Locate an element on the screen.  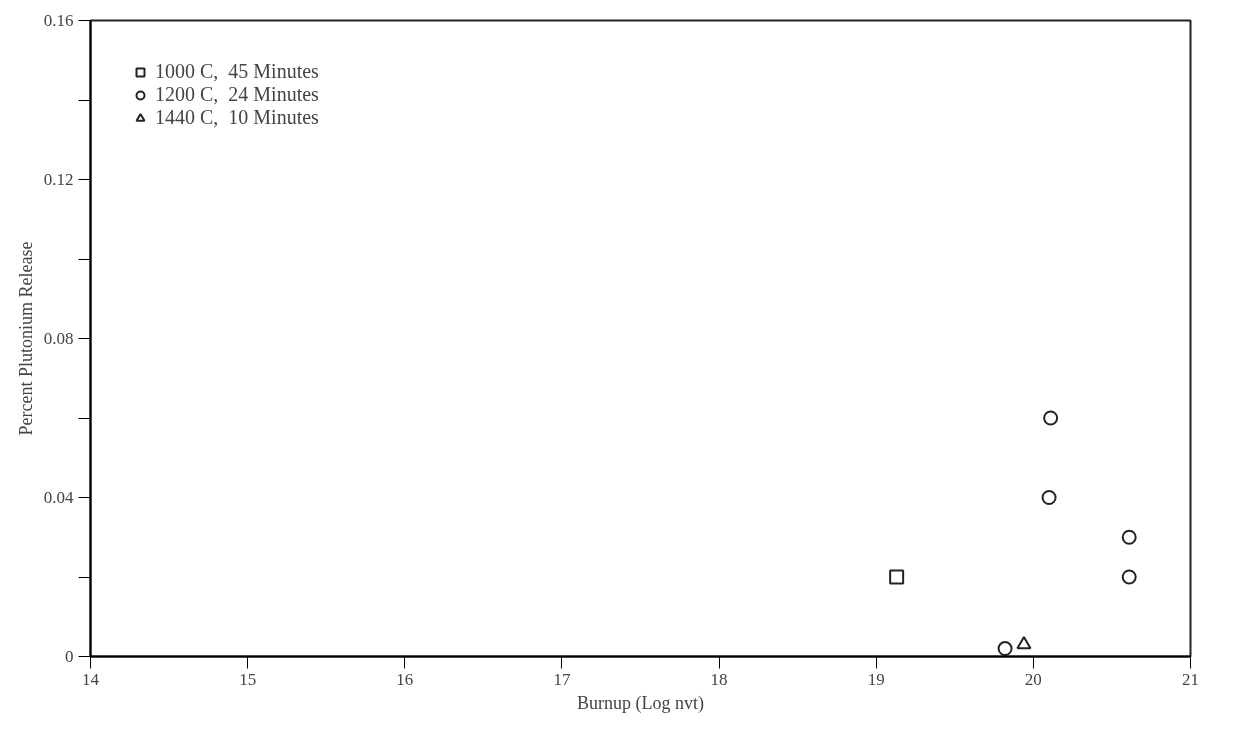
y-axis-title: Percent Plutonium Release is located at coordinates (25, 338).